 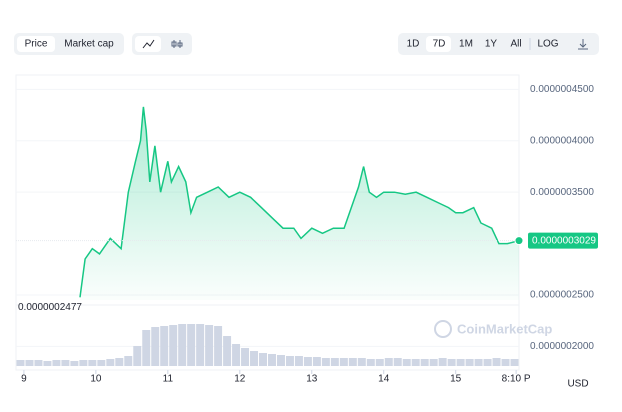 What do you see at coordinates (562, 295) in the screenshot?
I see `y-tick-label: 0.0000002500` at bounding box center [562, 295].